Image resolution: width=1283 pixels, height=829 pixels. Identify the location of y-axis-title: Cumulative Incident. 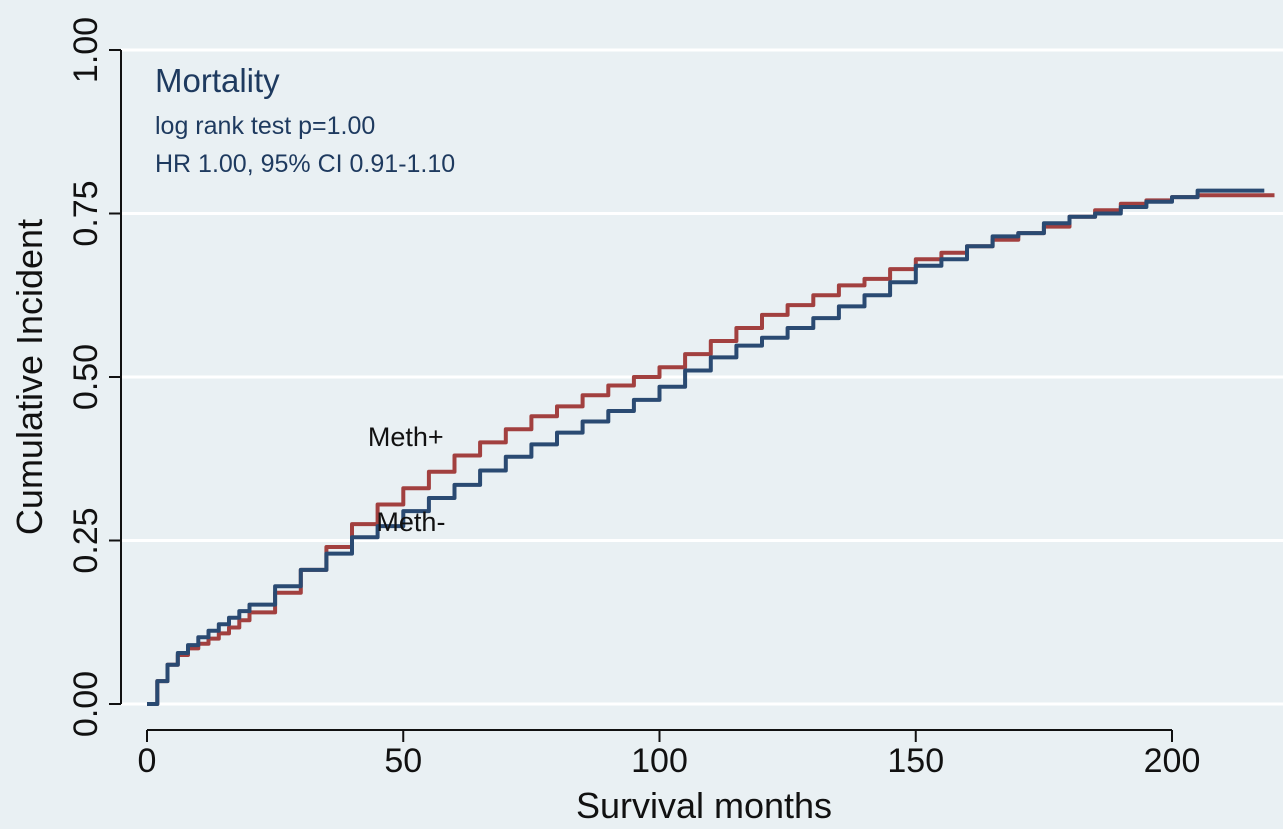
(29, 377).